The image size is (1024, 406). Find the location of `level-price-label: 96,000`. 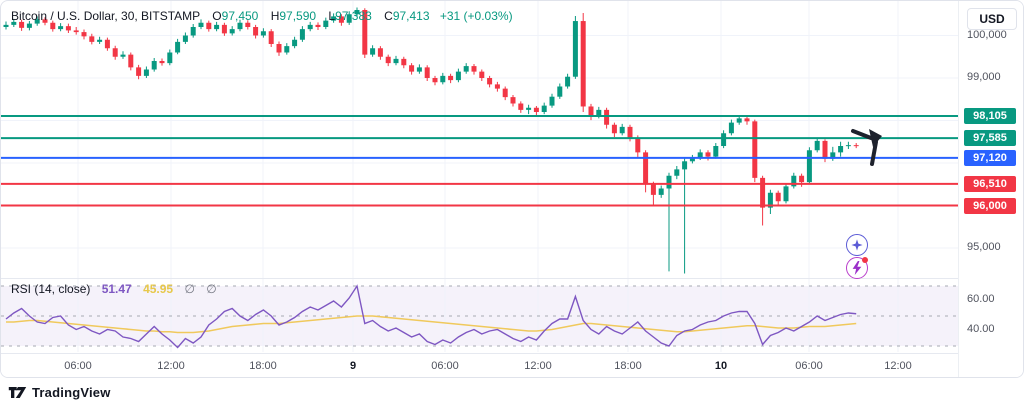

level-price-label: 96,000 is located at coordinates (990, 205).